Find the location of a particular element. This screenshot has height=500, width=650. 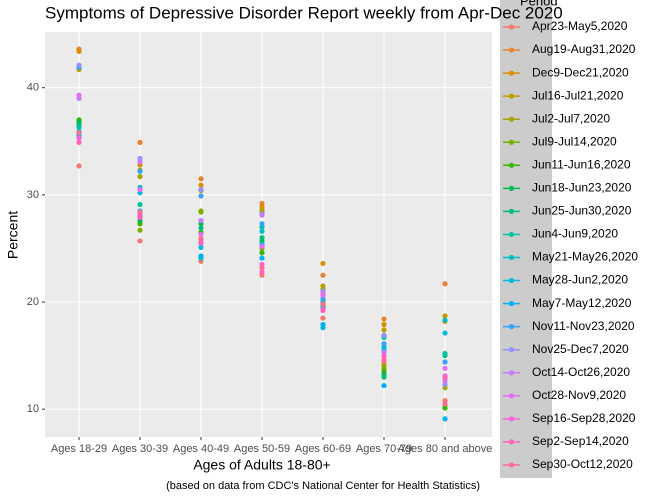

legend-label: Jun11-Jun16,2020 is located at coordinates (581, 164).